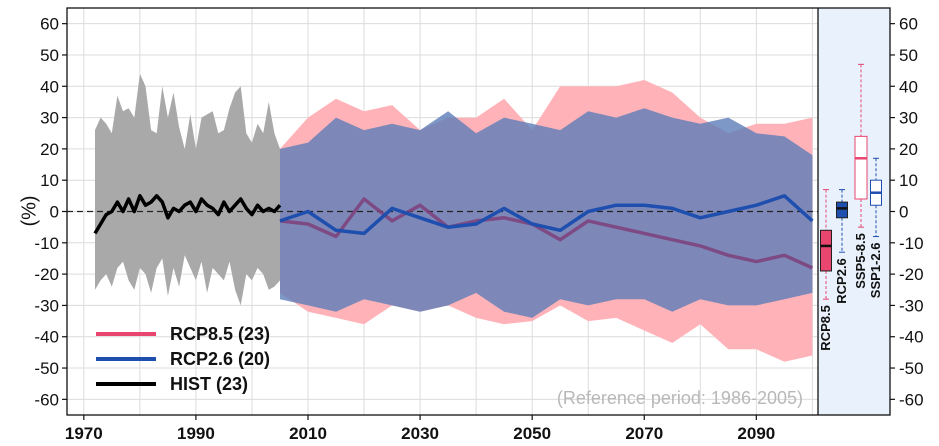 This screenshot has width=939, height=446. Describe the element at coordinates (532, 433) in the screenshot. I see `x-tick-label: 2050` at that location.